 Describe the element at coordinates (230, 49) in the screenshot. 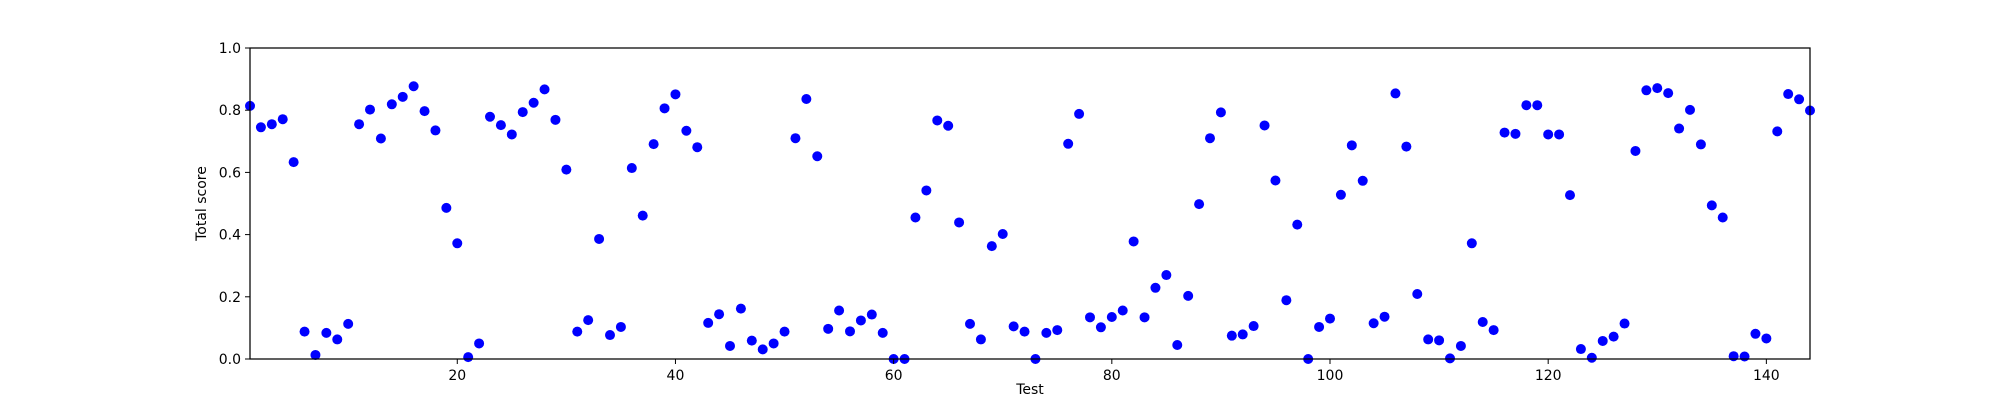

I see `y-tick-label: 1.0` at that location.